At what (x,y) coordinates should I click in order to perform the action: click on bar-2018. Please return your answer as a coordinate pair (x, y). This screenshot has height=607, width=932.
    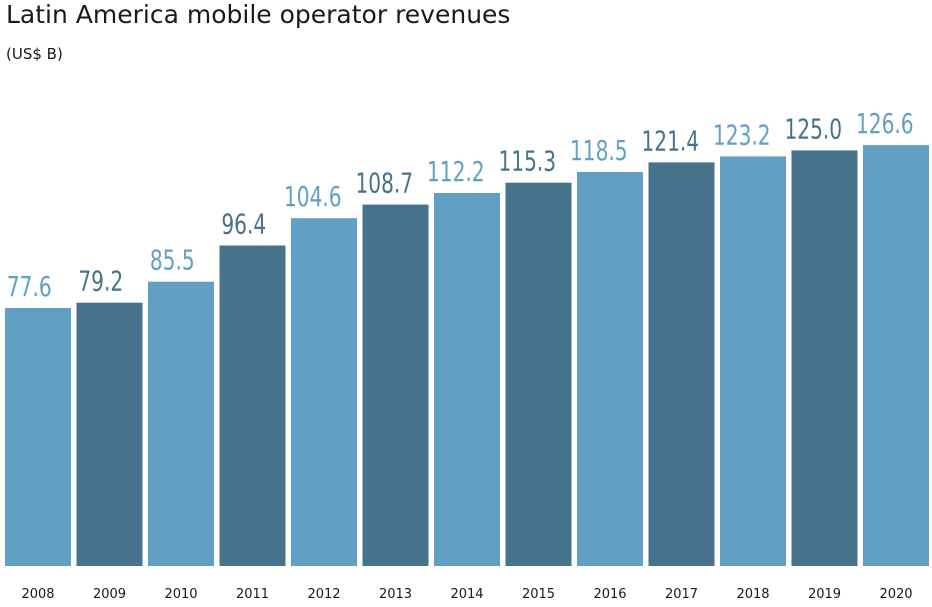
    Looking at the image, I should click on (753, 361).